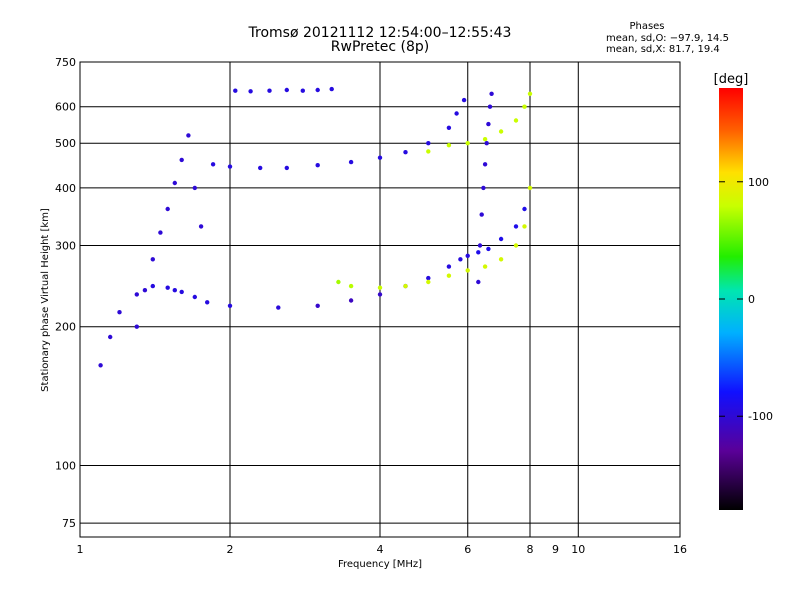 The width and height of the screenshot is (800, 600). I want to click on colorbar-tick-label: -100, so click(760, 416).